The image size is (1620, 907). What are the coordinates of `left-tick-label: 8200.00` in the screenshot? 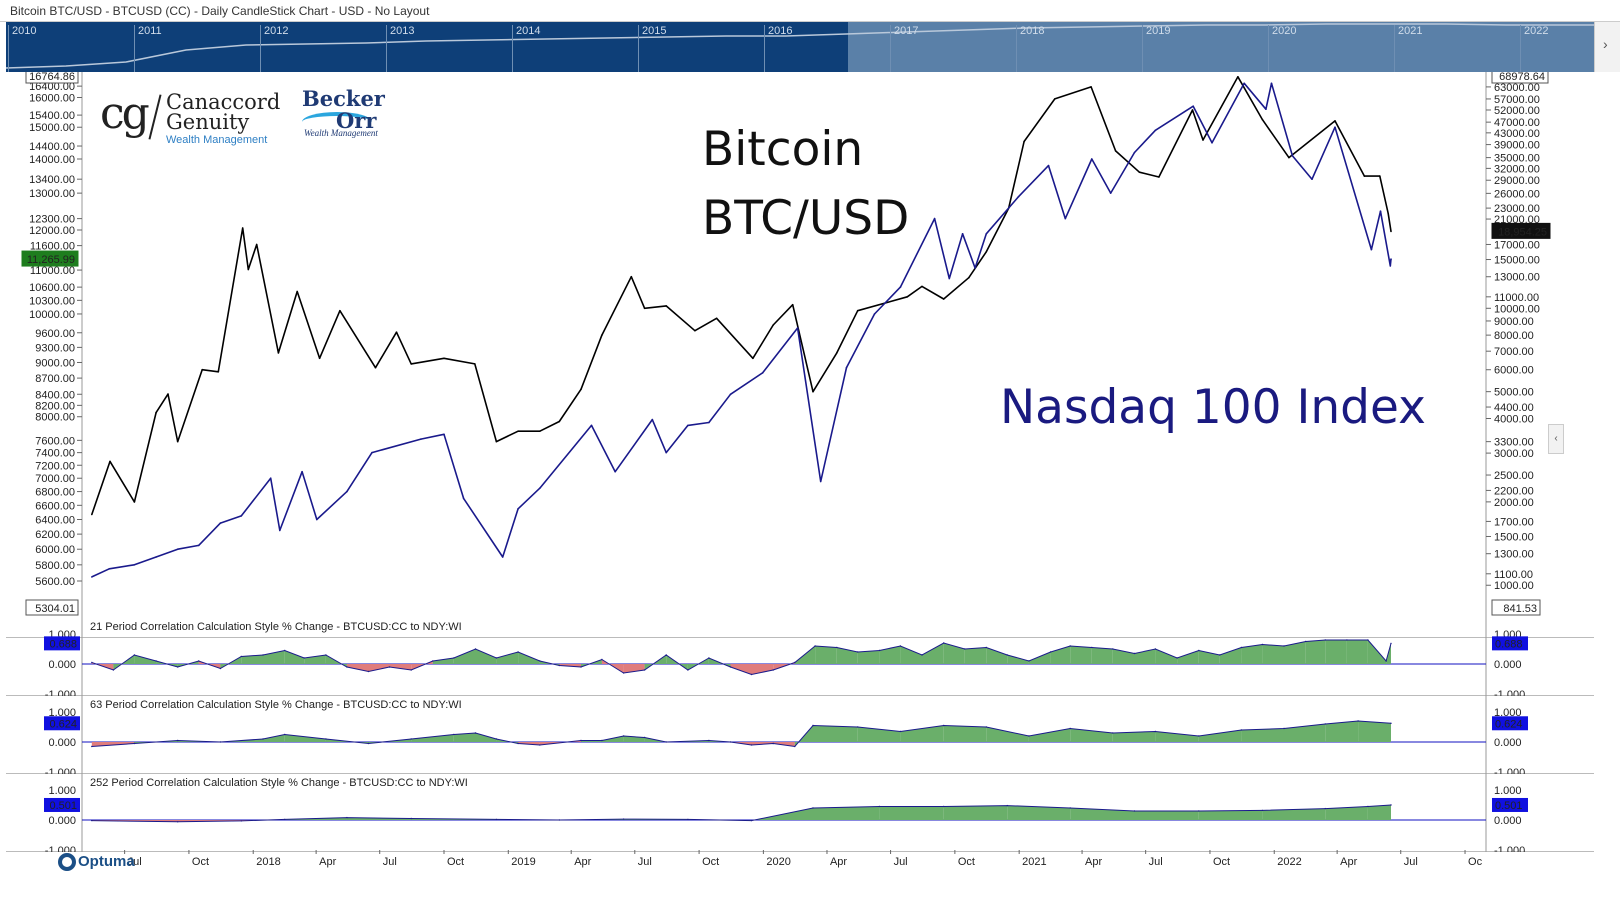 It's located at (55, 406).